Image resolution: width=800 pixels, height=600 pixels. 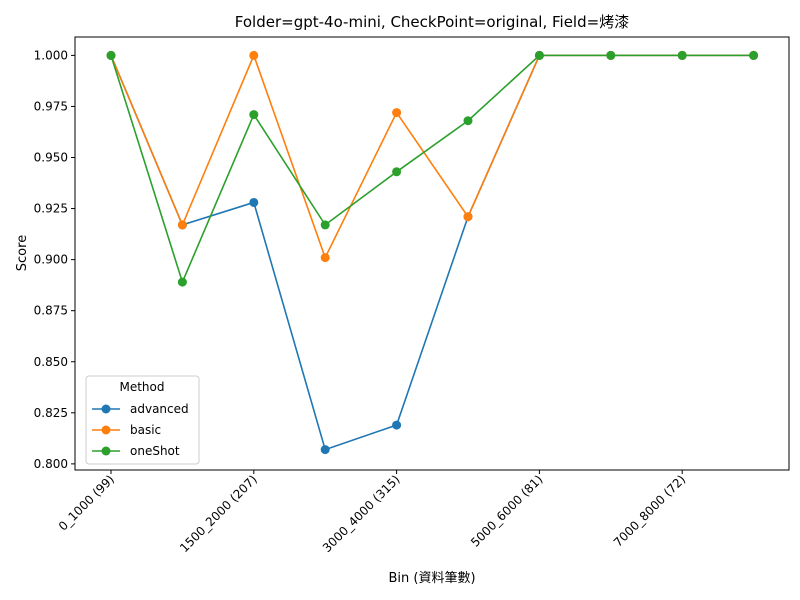 What do you see at coordinates (51, 413) in the screenshot?
I see `y-tick-label: 0.825` at bounding box center [51, 413].